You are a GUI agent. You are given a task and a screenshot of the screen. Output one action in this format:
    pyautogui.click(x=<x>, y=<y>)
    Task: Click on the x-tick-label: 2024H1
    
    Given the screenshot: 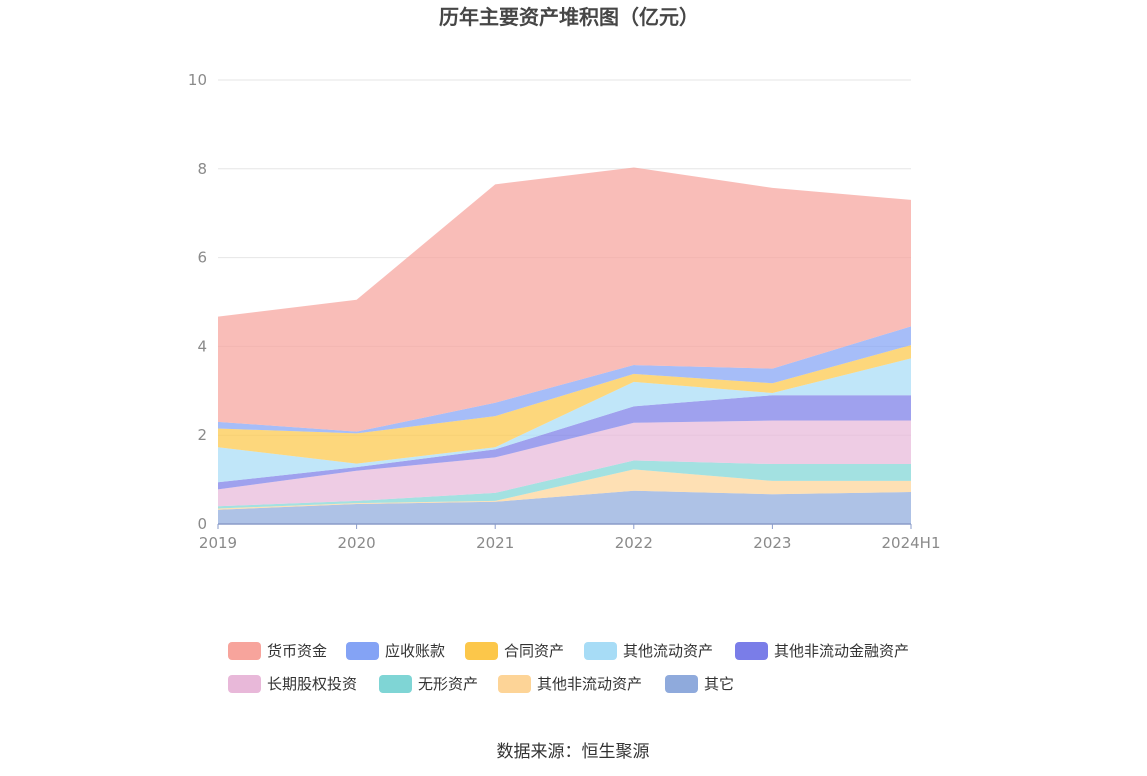 What is the action you would take?
    pyautogui.click(x=911, y=543)
    